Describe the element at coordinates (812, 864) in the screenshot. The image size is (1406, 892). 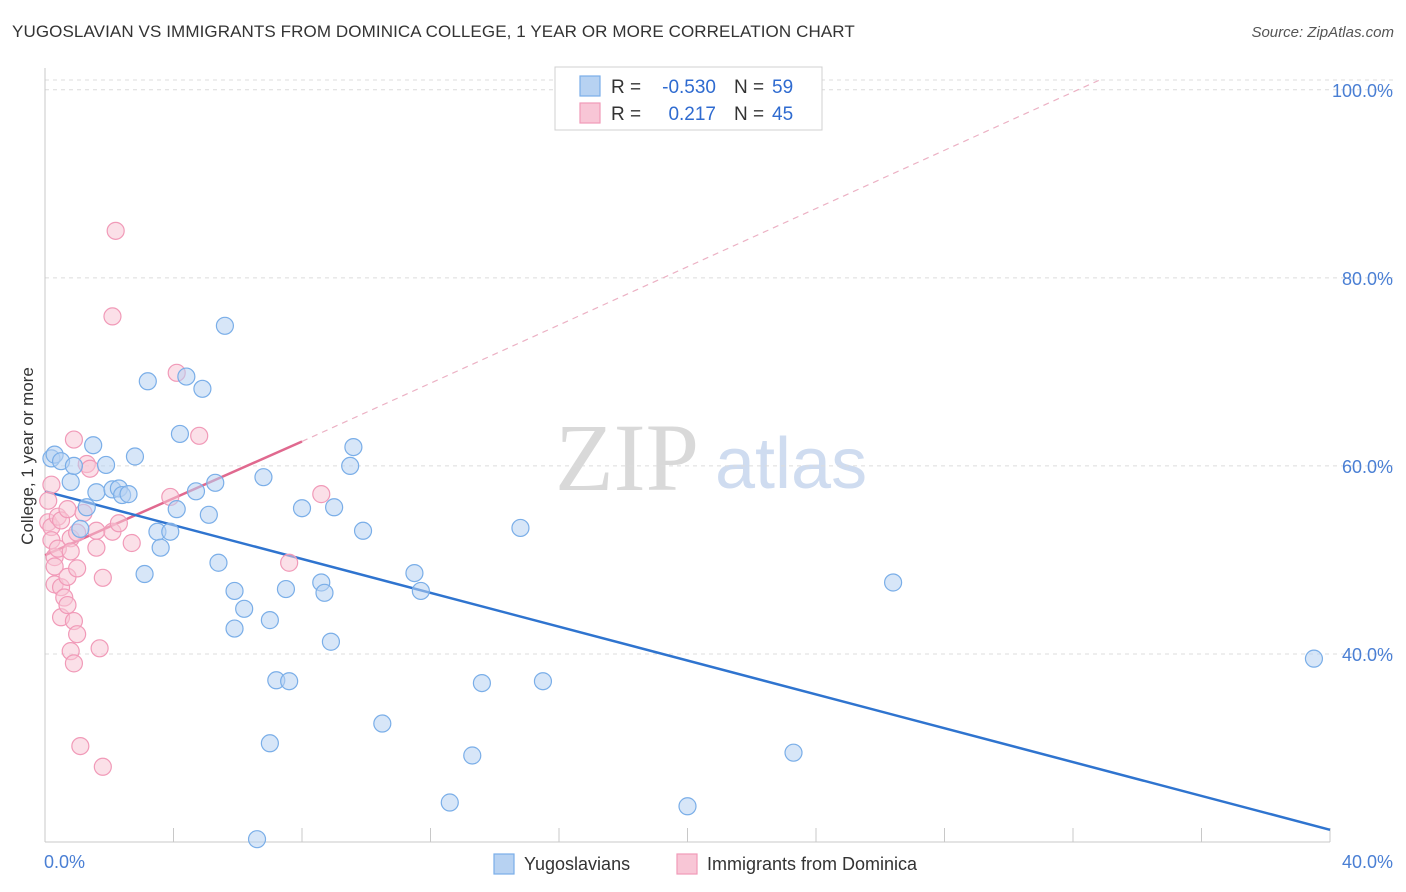
I see `bottom-legend-label-dominica: Immigrants from Dominica` at that location.